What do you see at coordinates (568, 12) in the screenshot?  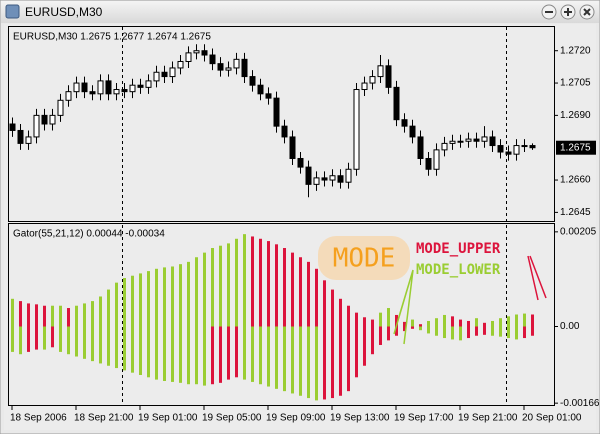 I see `window-buttons` at bounding box center [568, 12].